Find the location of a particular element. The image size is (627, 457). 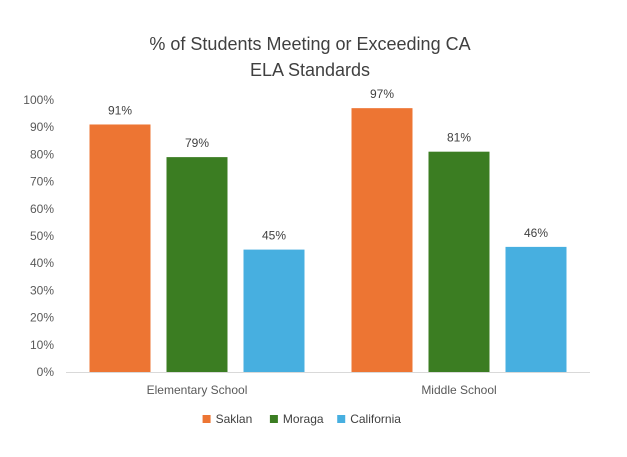

y-tick-label: 20% is located at coordinates (42, 318).